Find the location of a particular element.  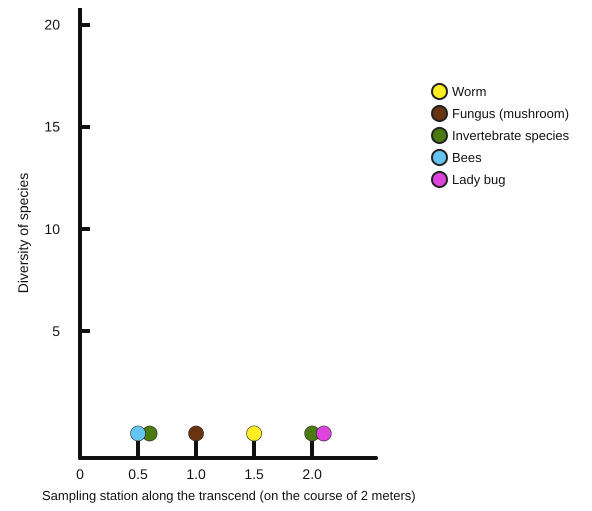

y-axis-title: Diversity of species is located at coordinates (23, 233).